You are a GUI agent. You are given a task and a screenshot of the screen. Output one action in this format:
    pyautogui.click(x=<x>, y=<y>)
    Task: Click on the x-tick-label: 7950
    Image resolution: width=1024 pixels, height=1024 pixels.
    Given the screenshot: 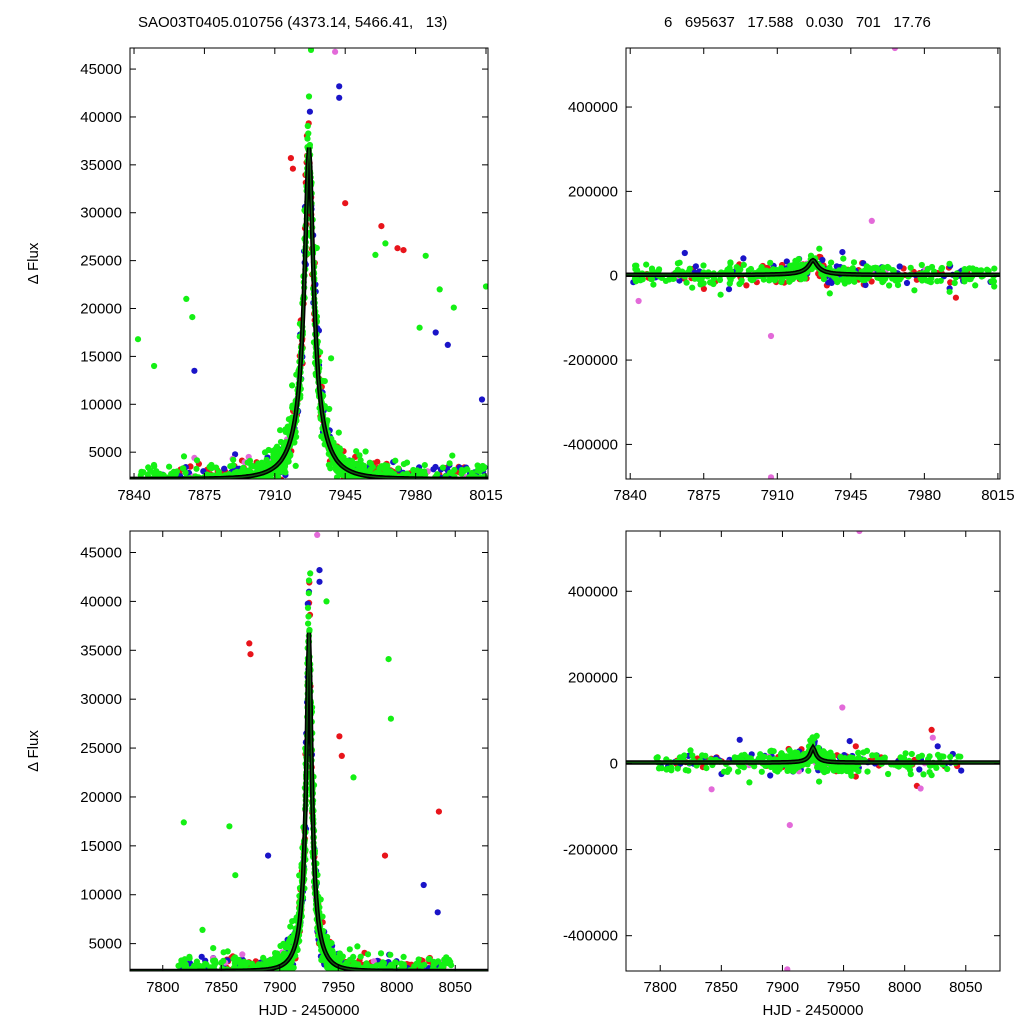 What is the action you would take?
    pyautogui.click(x=338, y=987)
    